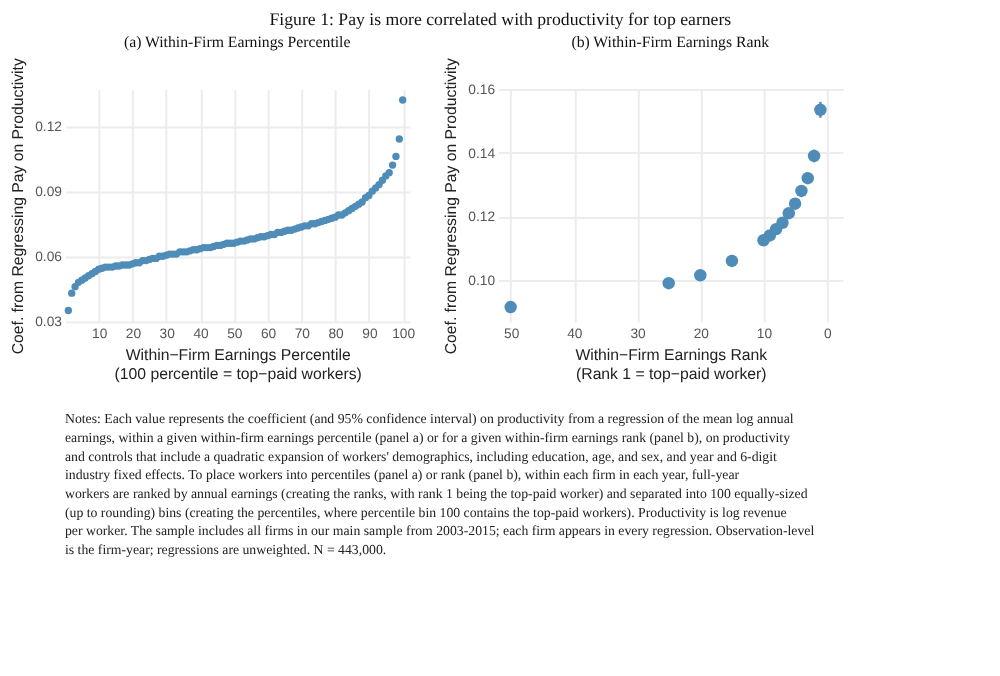  Describe the element at coordinates (237, 42) in the screenshot. I see `chart-subtitle: (a) Within-Firm Earnings Percentile` at that location.